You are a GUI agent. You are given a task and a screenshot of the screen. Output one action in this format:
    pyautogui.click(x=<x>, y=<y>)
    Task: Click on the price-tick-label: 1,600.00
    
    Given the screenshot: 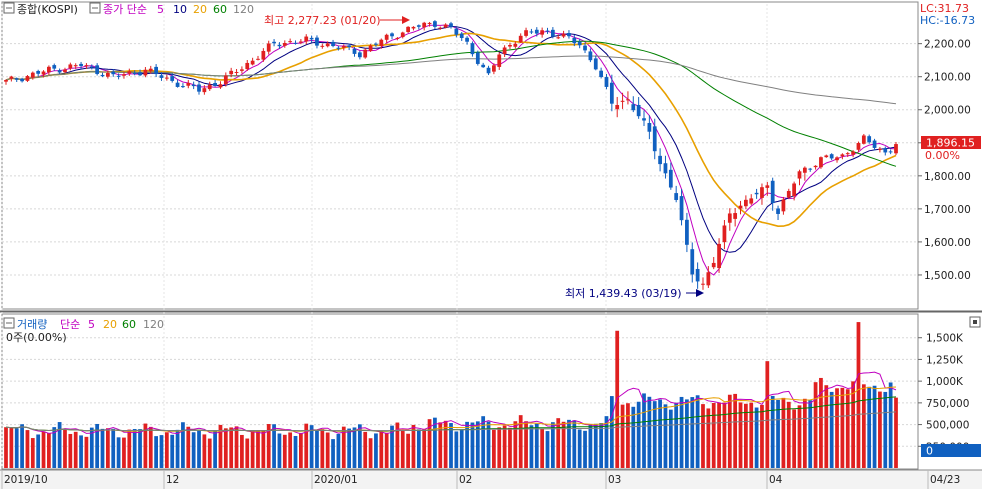 What is the action you would take?
    pyautogui.click(x=947, y=243)
    